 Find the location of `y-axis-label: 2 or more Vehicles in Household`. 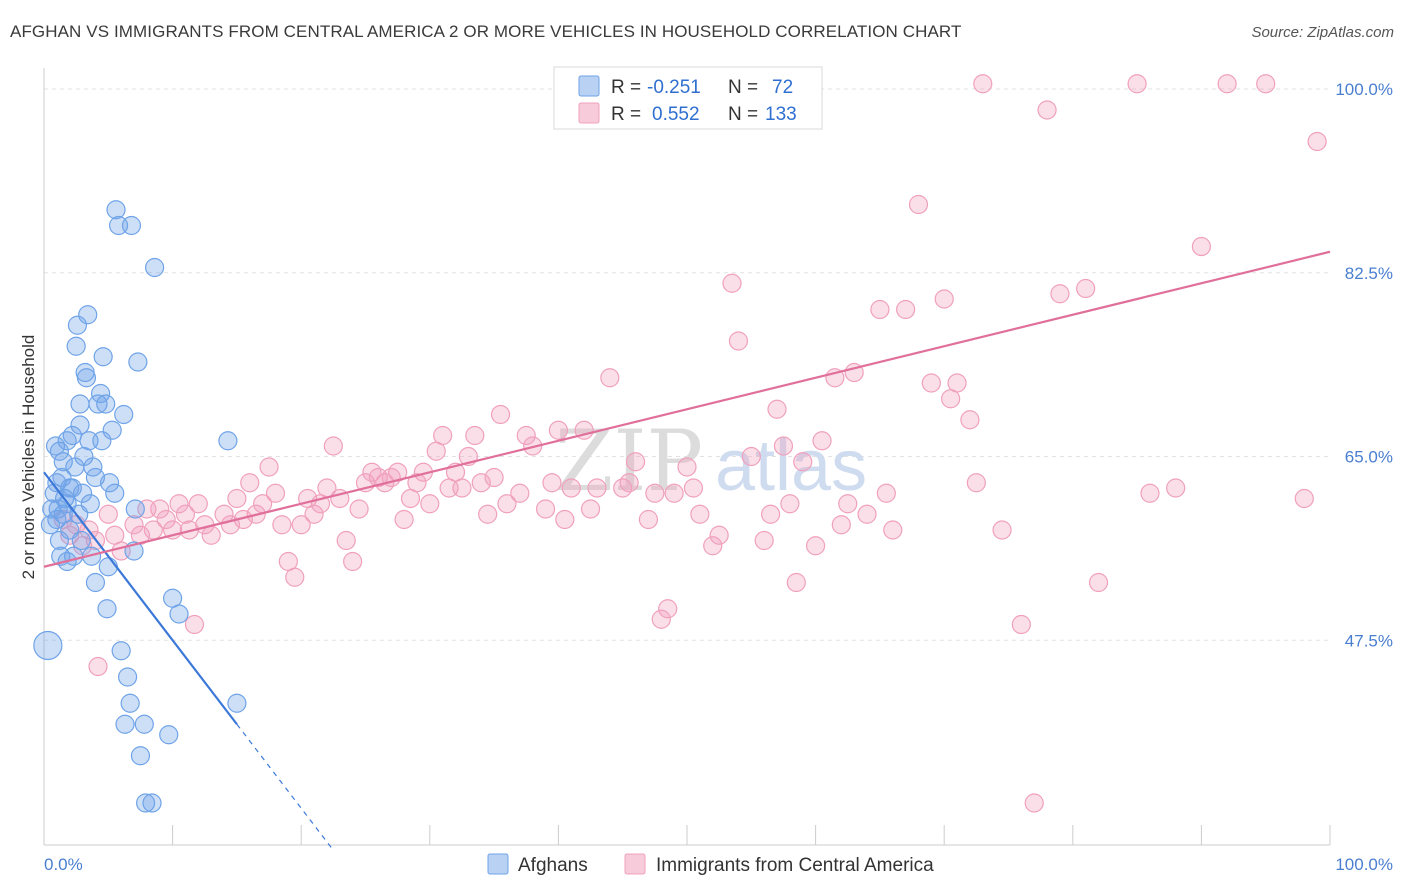

y-axis-label: 2 or more Vehicles in Household is located at coordinates (28, 457).